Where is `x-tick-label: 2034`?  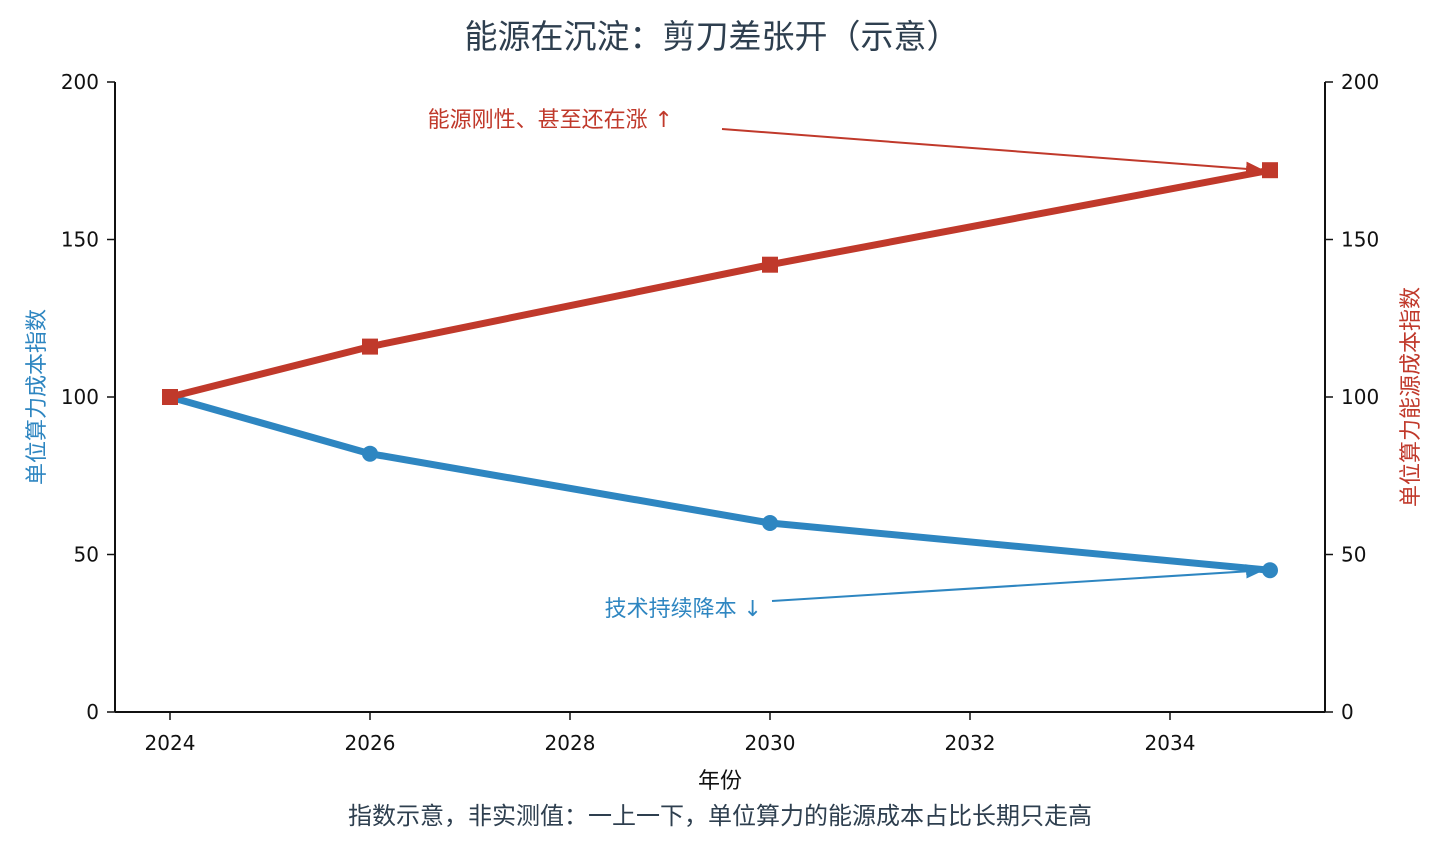 x-tick-label: 2034 is located at coordinates (1170, 743).